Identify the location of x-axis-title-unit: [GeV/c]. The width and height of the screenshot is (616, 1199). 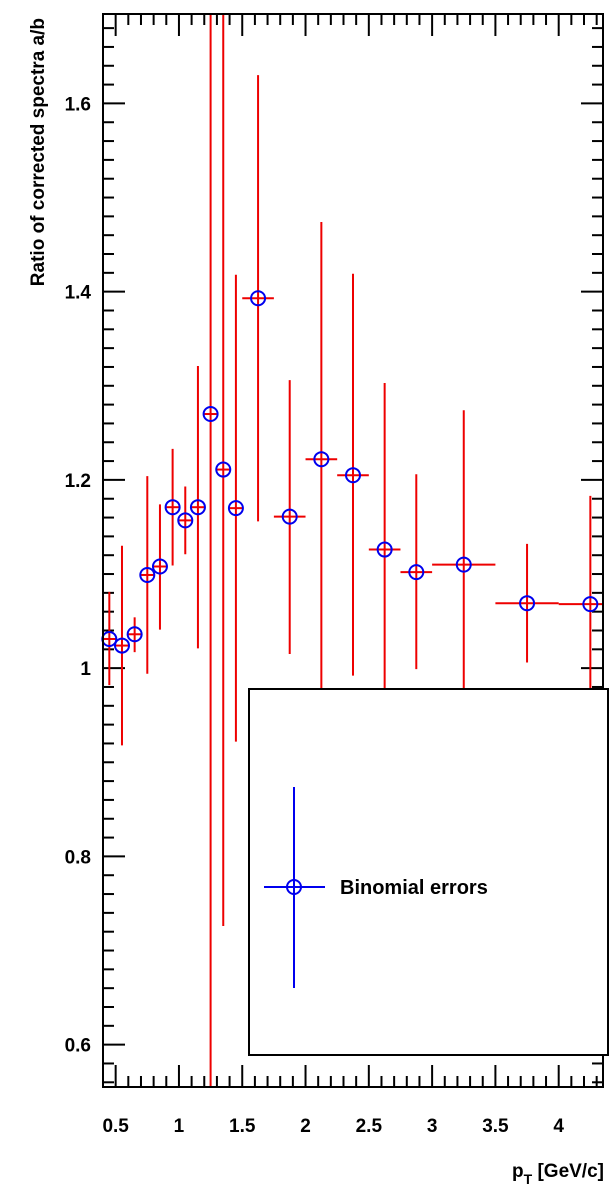
(568, 1171).